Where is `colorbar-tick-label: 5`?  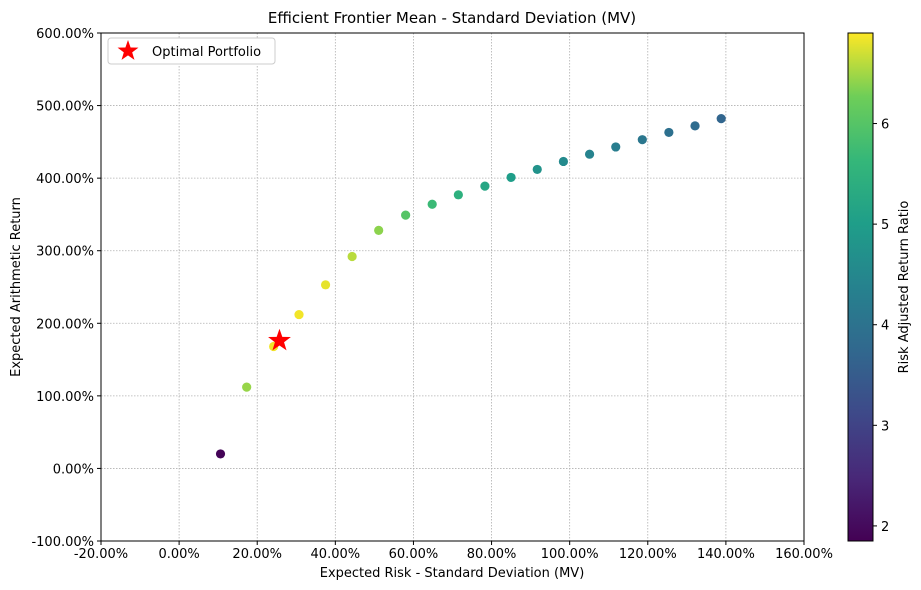
colorbar-tick-label: 5 is located at coordinates (885, 225).